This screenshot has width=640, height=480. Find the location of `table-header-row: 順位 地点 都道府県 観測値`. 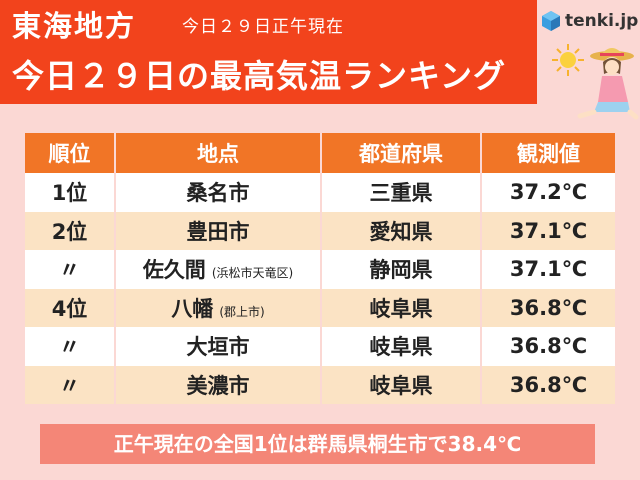

table-header-row: 順位 地点 都道府県 観測値 is located at coordinates (320, 153).